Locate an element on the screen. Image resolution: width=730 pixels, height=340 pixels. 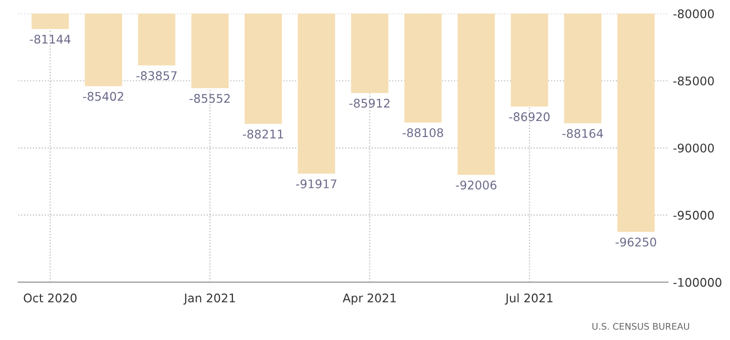
y-tick-label: -90000 is located at coordinates (693, 148).